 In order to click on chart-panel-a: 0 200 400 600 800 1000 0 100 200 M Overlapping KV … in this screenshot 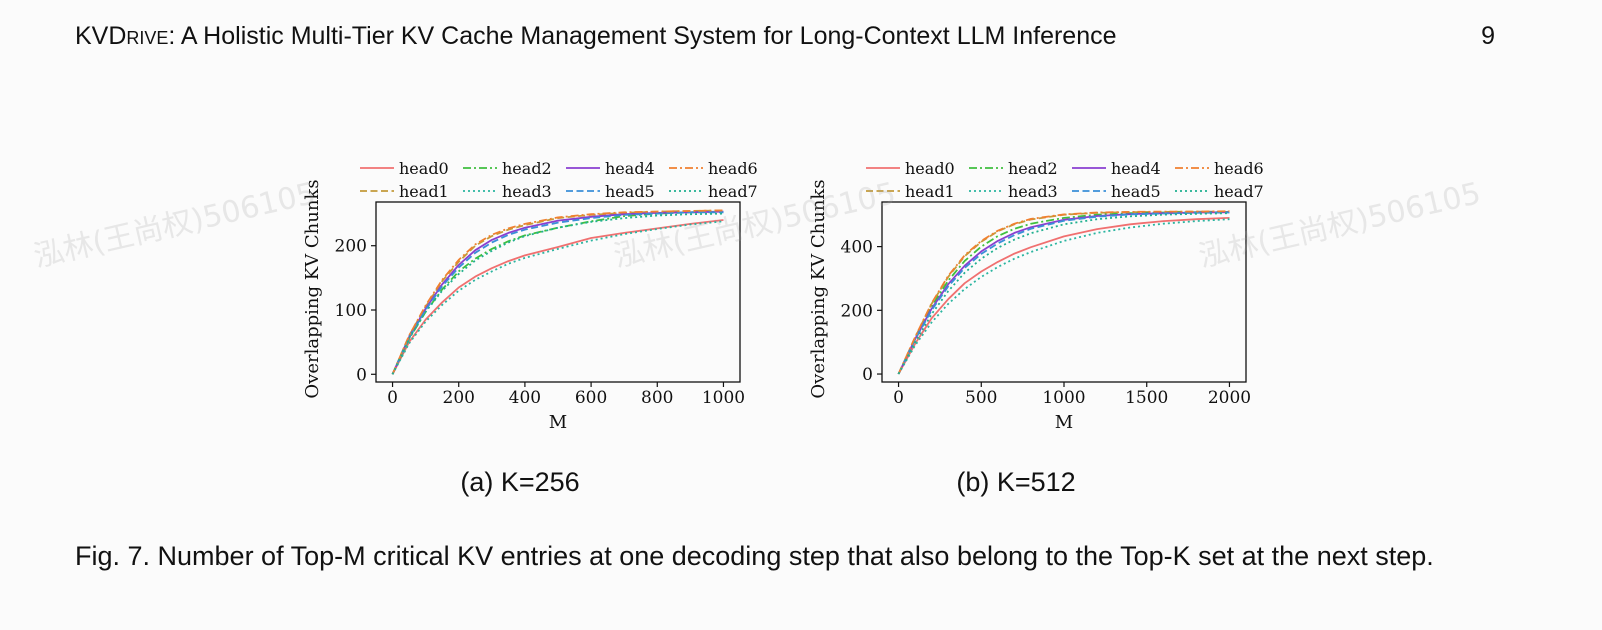, I will do `click(530, 296)`.